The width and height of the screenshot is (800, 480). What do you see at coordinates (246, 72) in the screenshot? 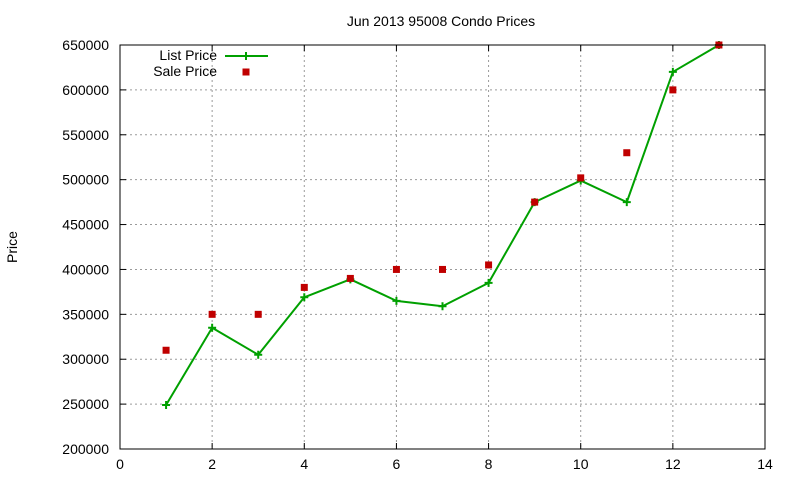
I see `legend-marker-sale-price` at bounding box center [246, 72].